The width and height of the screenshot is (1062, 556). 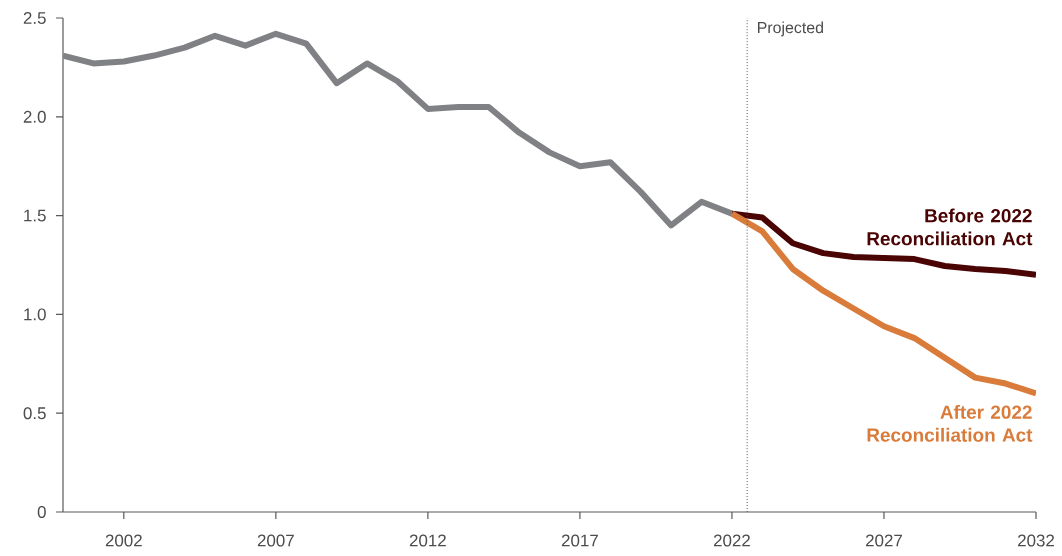 I want to click on y-tick-label: 0.5, so click(x=34, y=413).